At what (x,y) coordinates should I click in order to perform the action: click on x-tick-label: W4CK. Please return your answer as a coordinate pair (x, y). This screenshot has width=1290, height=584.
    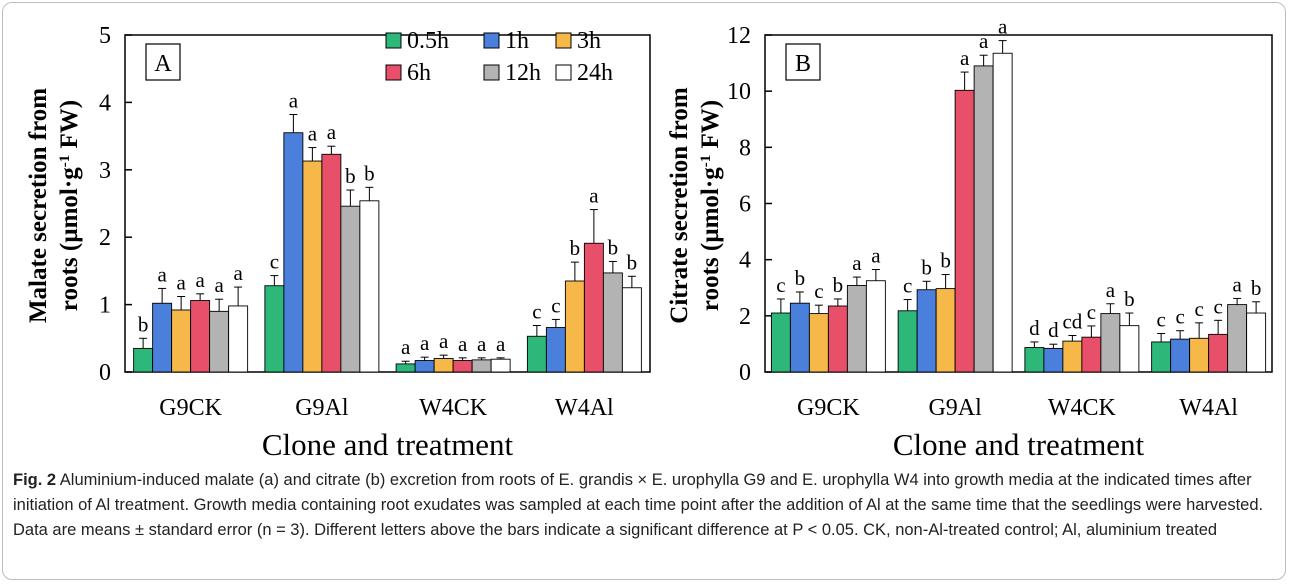
    Looking at the image, I should click on (1082, 408).